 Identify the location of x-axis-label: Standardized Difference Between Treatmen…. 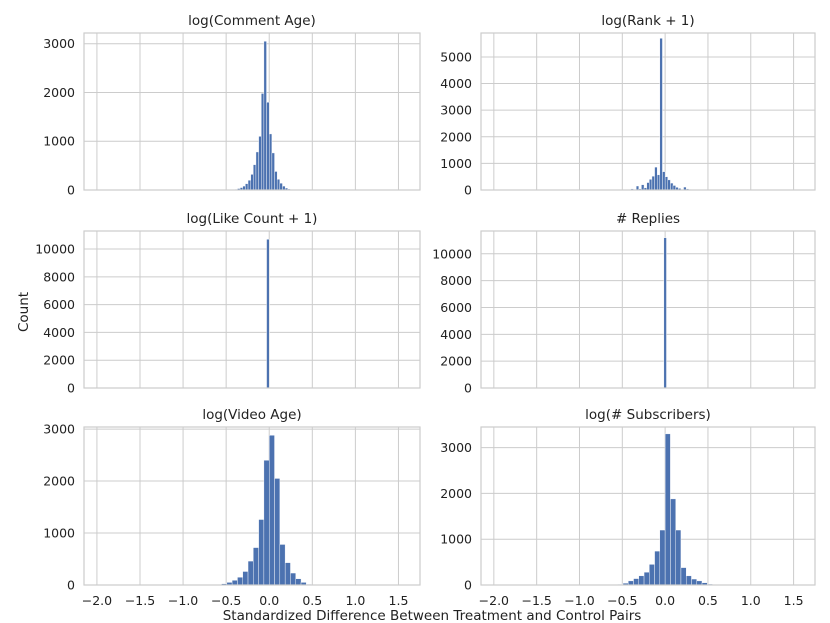
(432, 615).